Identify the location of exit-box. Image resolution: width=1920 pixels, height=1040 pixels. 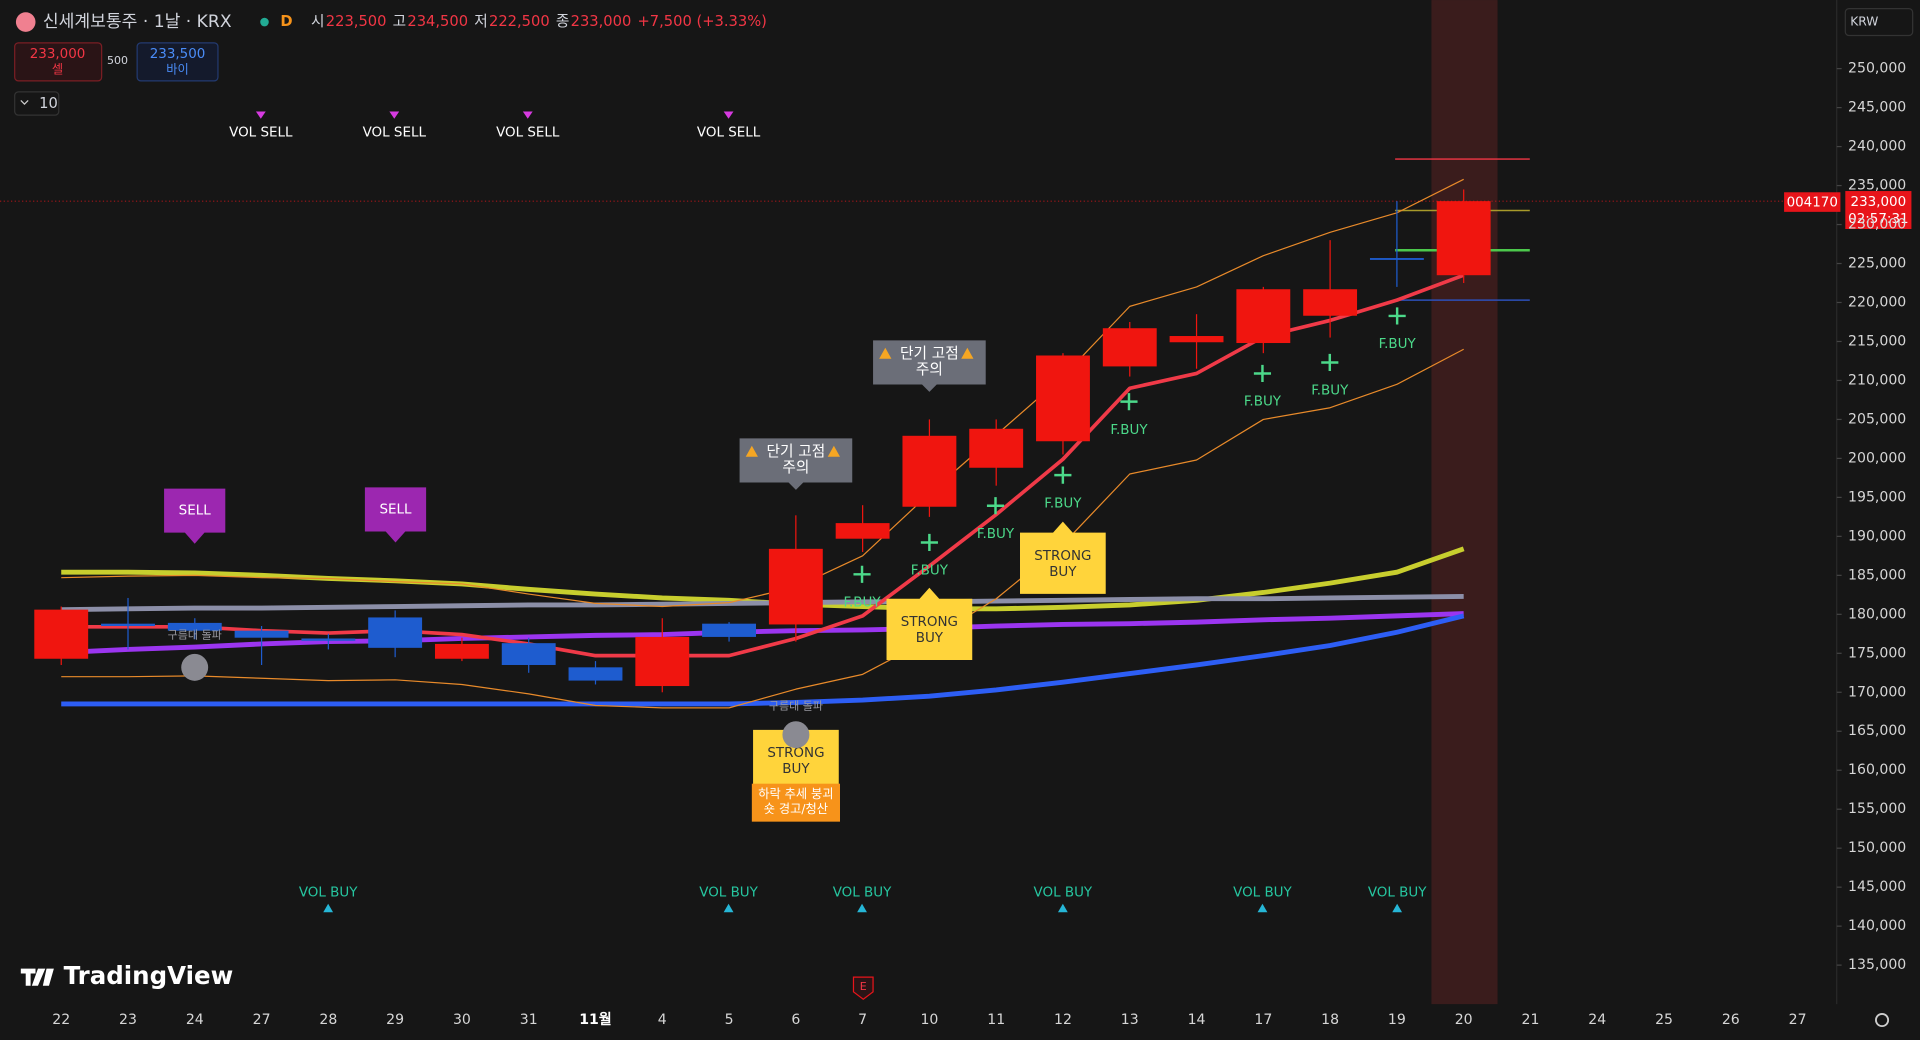
(795, 802).